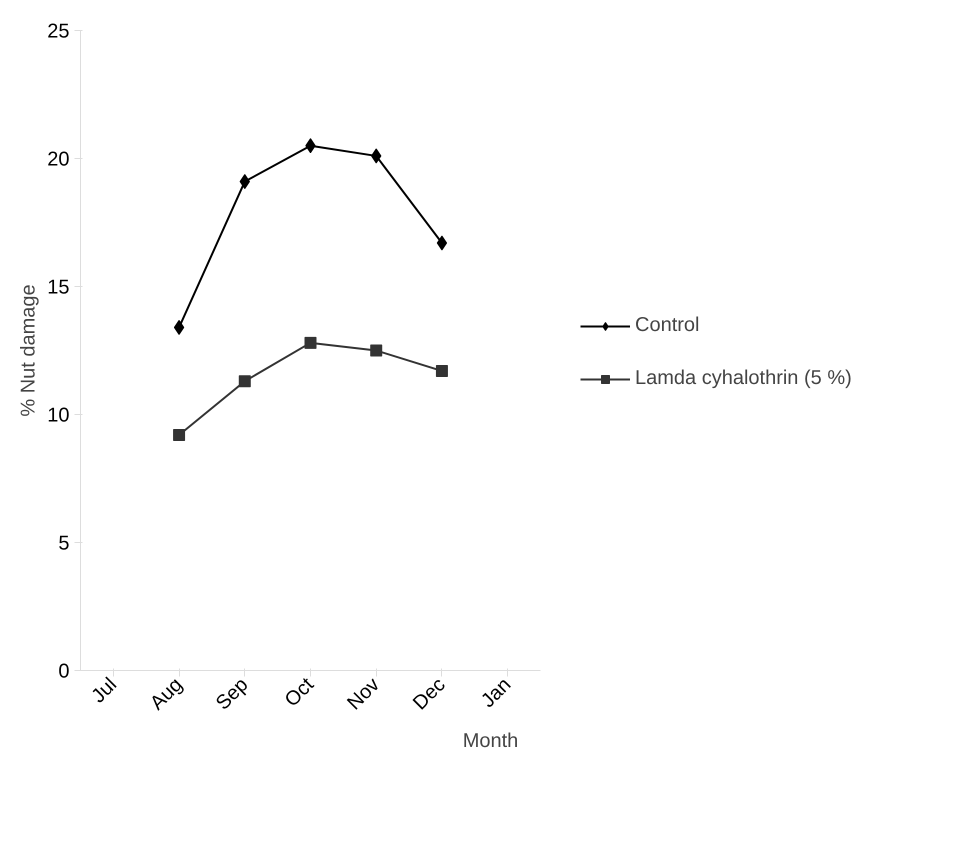 The image size is (964, 847). Describe the element at coordinates (232, 694) in the screenshot. I see `x-tick-label: Sep` at that location.